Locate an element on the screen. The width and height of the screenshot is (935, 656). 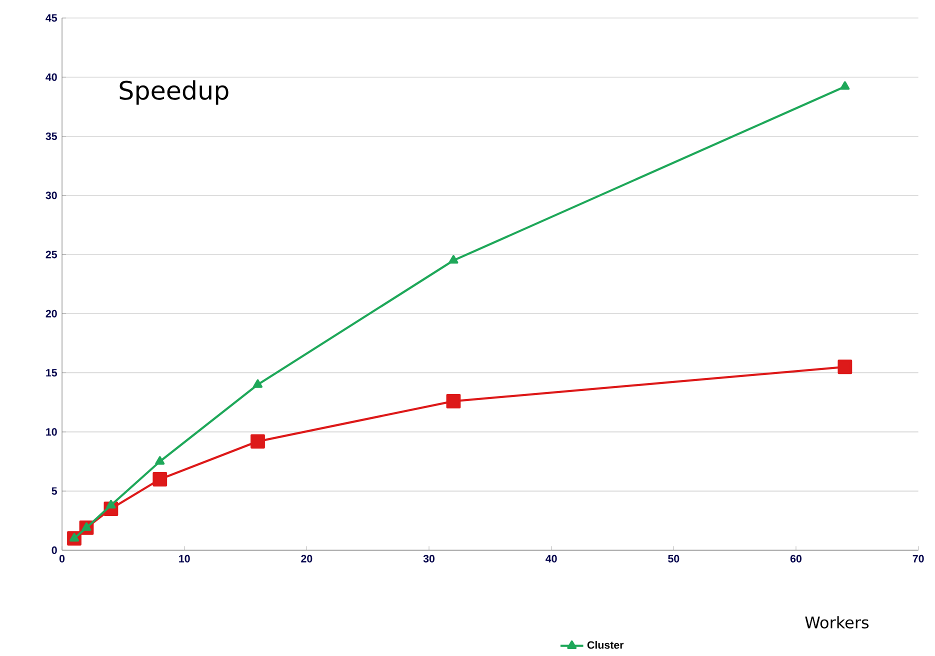
x-tick-label: 50 is located at coordinates (674, 558).